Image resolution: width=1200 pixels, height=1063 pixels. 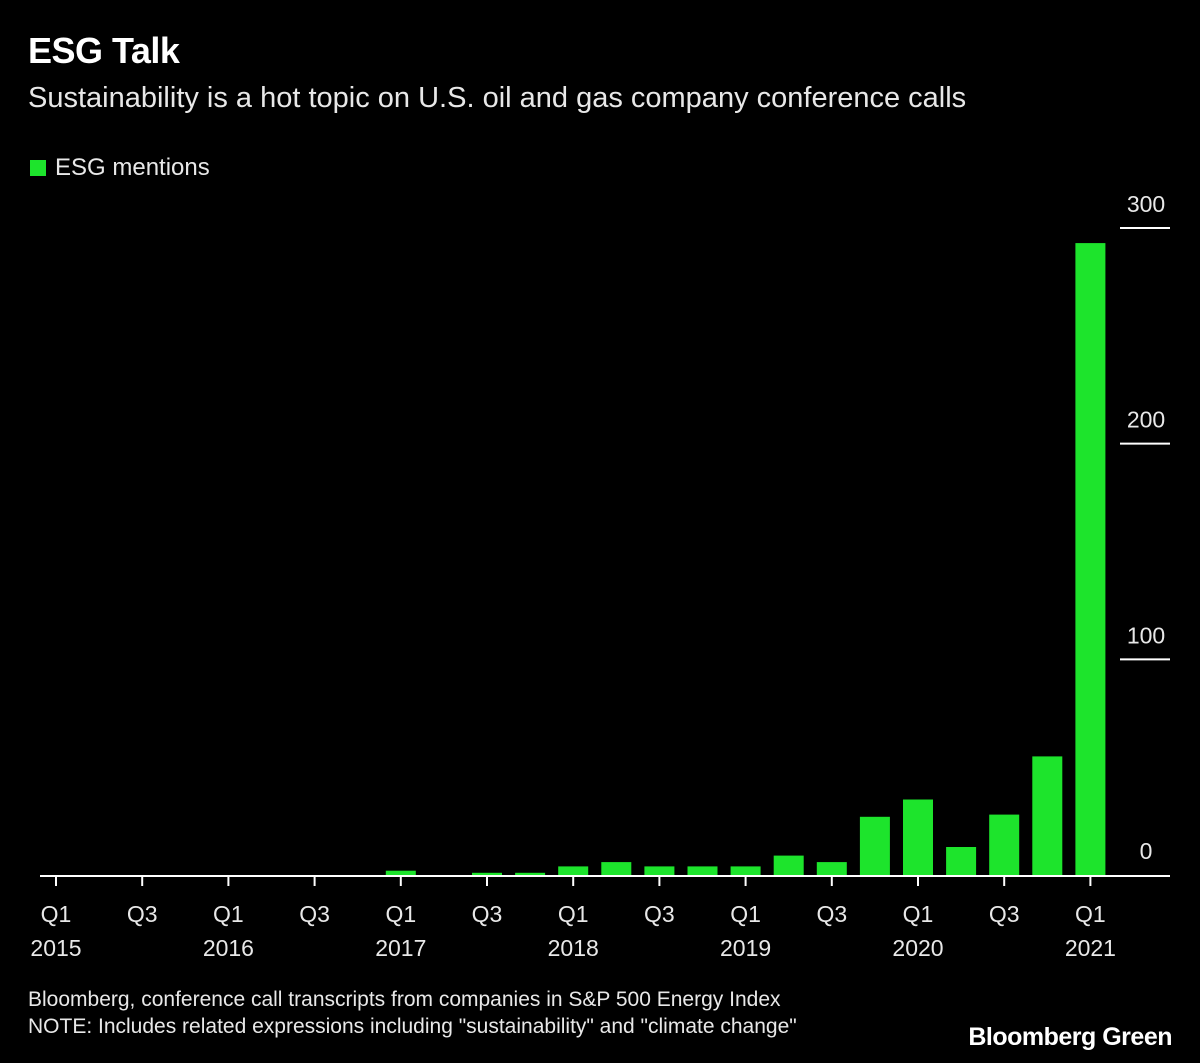 I want to click on y-tick-label-0: 0, so click(x=1146, y=851).